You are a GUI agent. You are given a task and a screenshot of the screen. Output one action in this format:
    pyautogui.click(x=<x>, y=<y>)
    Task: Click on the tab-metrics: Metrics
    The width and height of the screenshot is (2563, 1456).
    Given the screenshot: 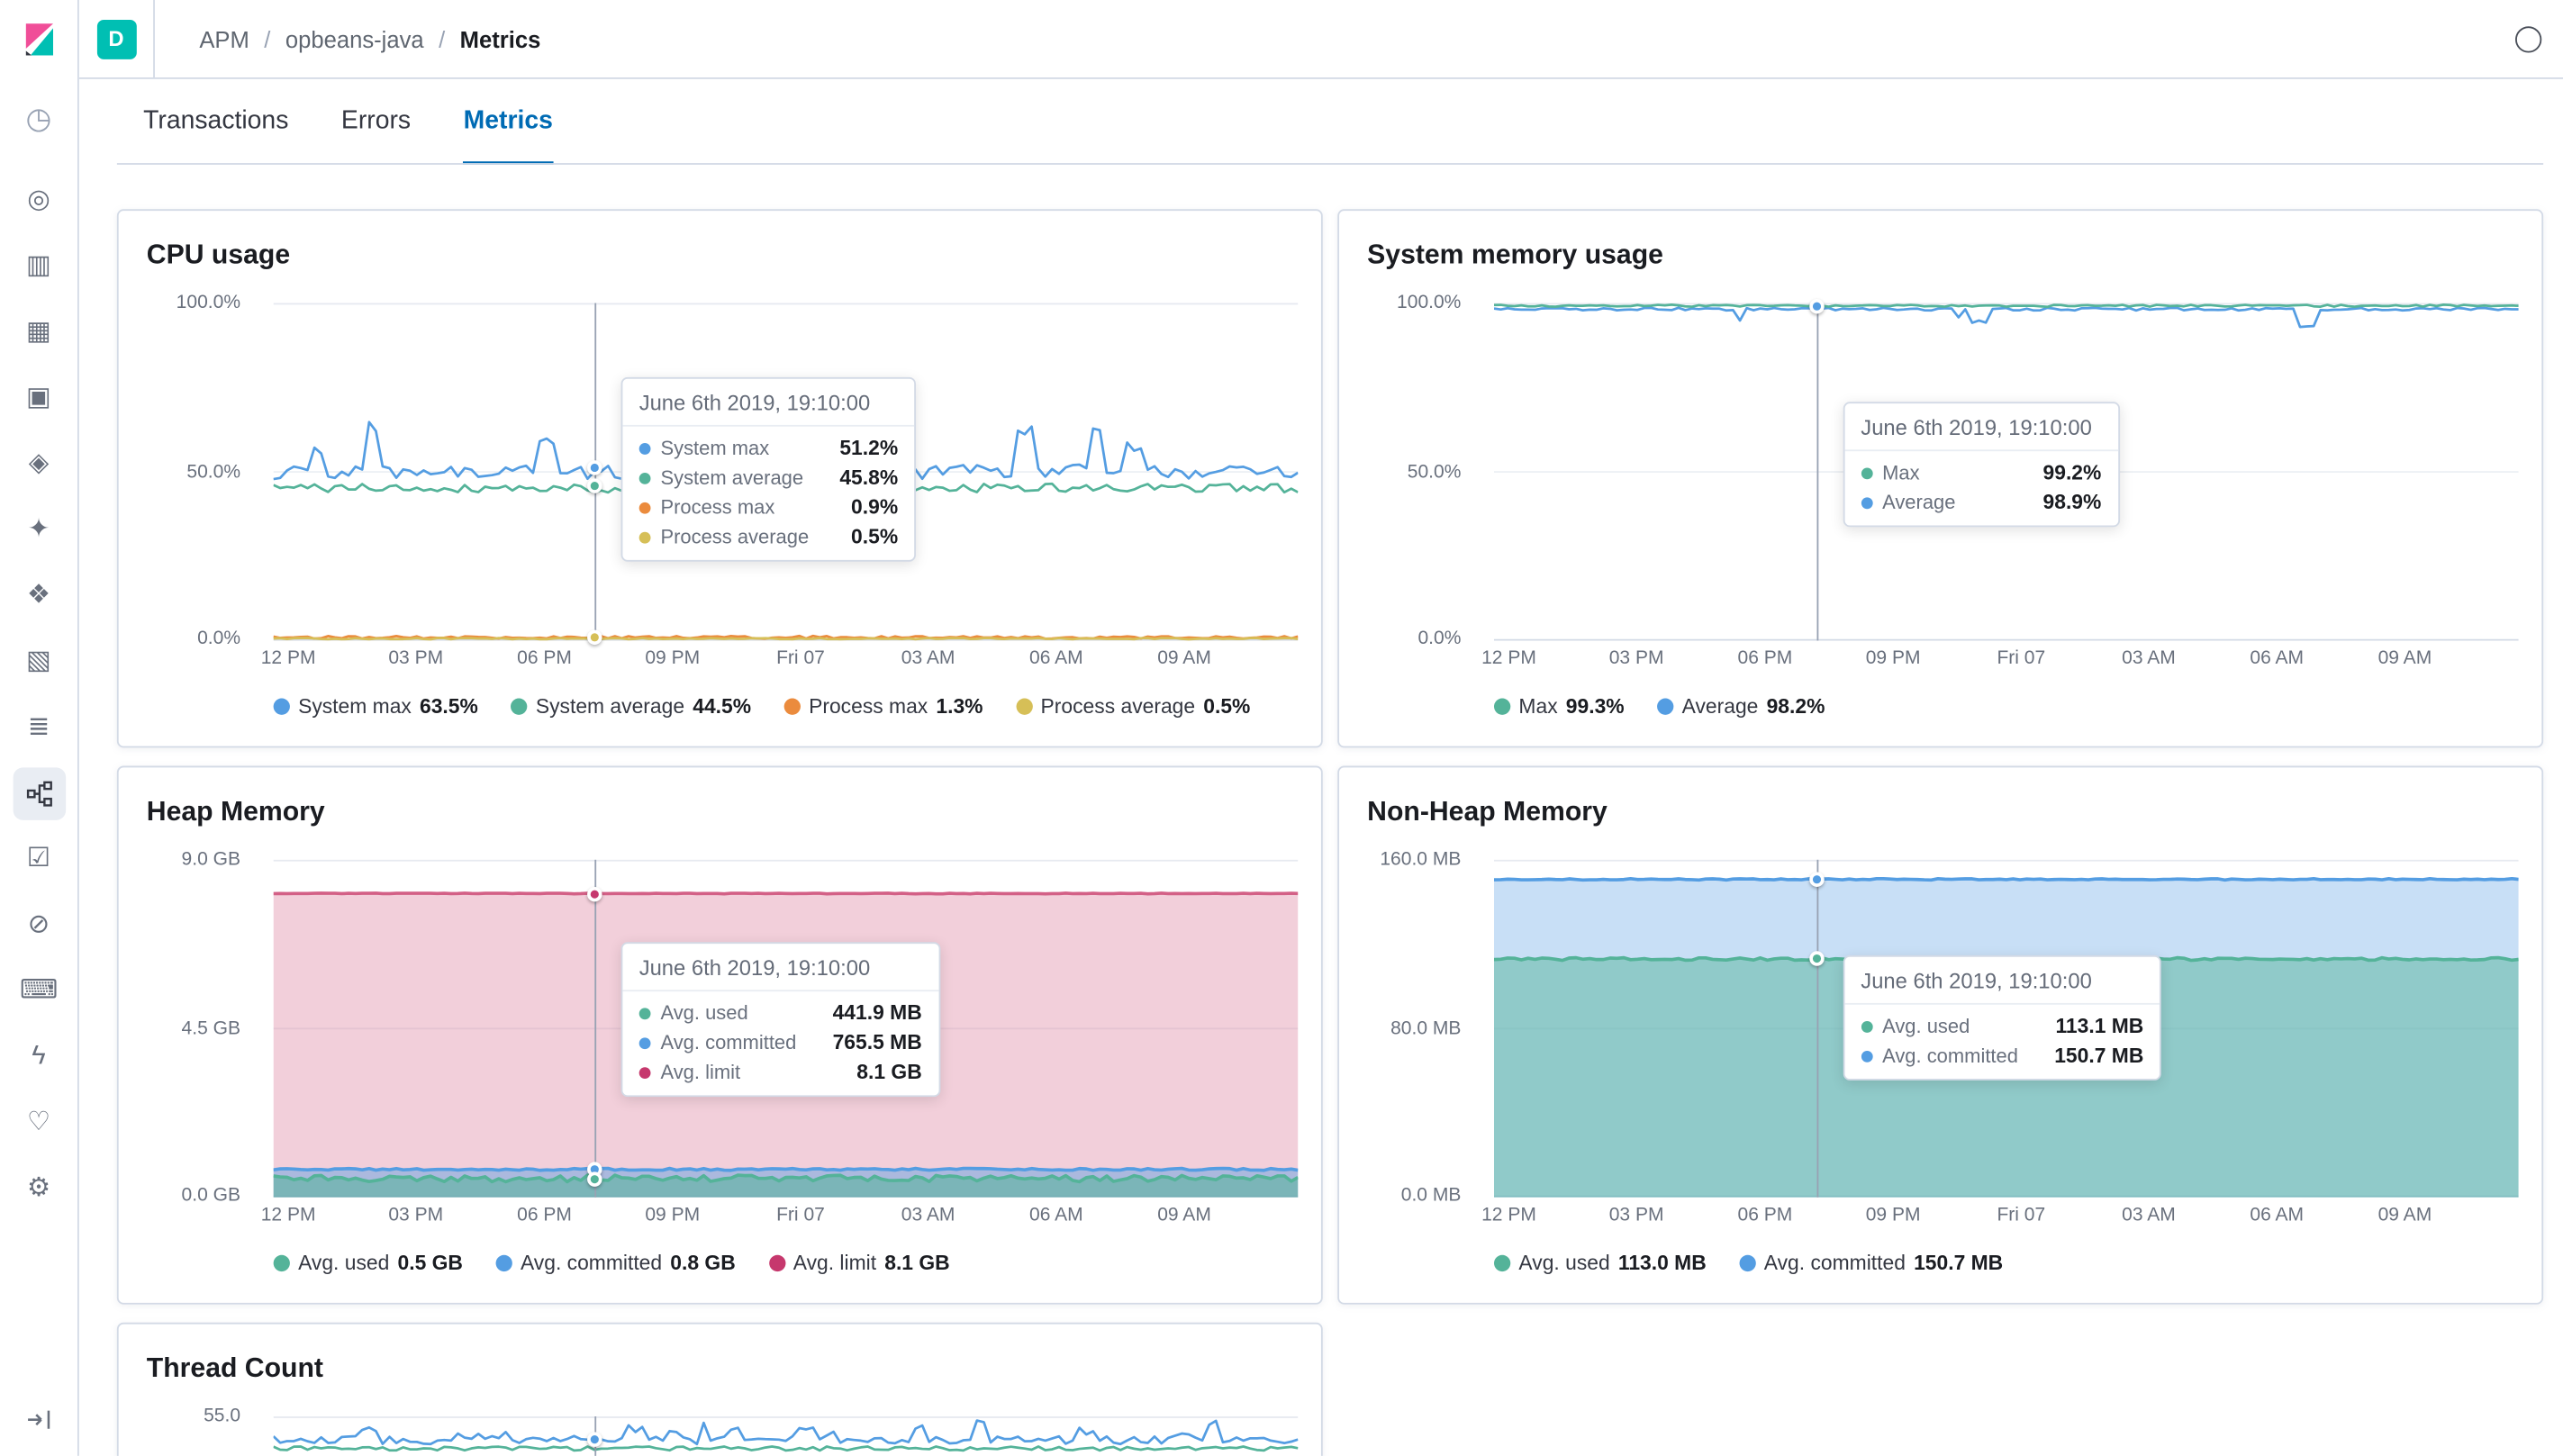 What is the action you would take?
    pyautogui.click(x=508, y=122)
    